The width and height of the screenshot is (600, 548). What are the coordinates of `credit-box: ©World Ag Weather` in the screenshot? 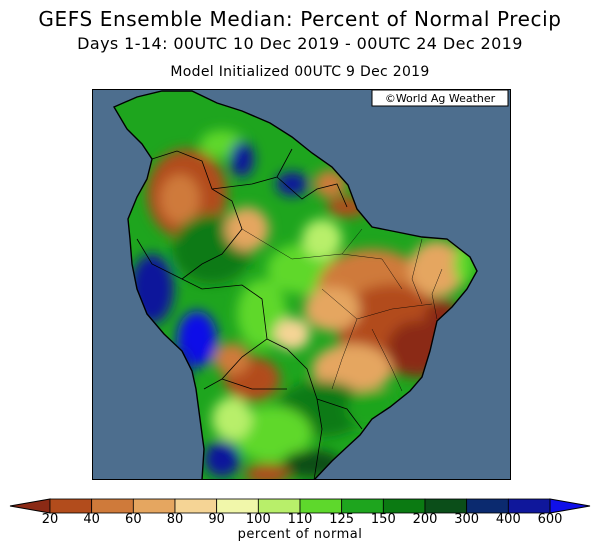 It's located at (440, 98).